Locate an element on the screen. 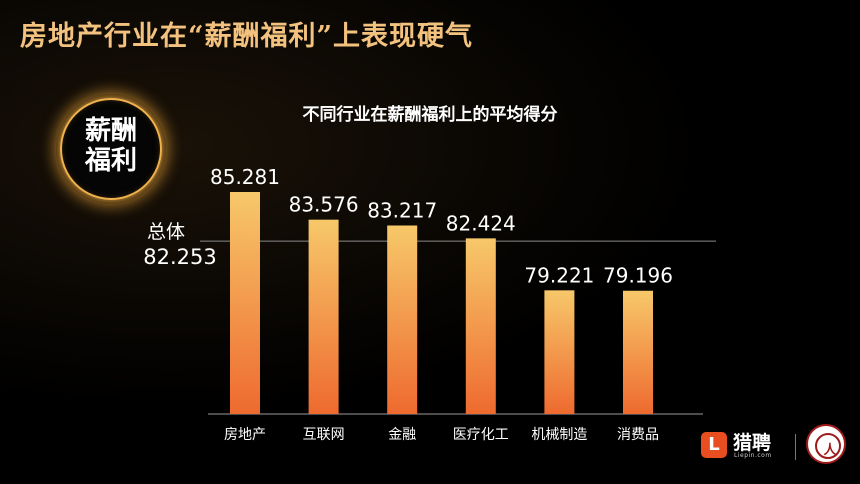  category-label: 医疗化工 is located at coordinates (481, 435).